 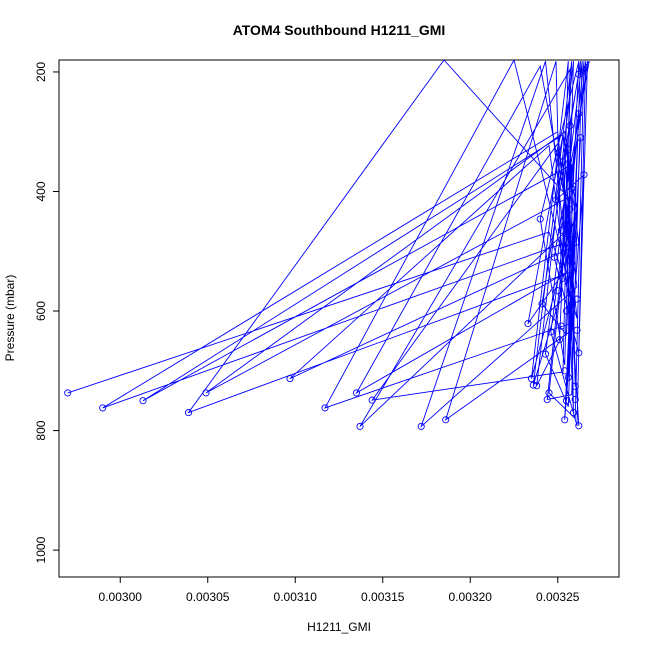 I want to click on x-tick-label: 0.00315, so click(x=383, y=597).